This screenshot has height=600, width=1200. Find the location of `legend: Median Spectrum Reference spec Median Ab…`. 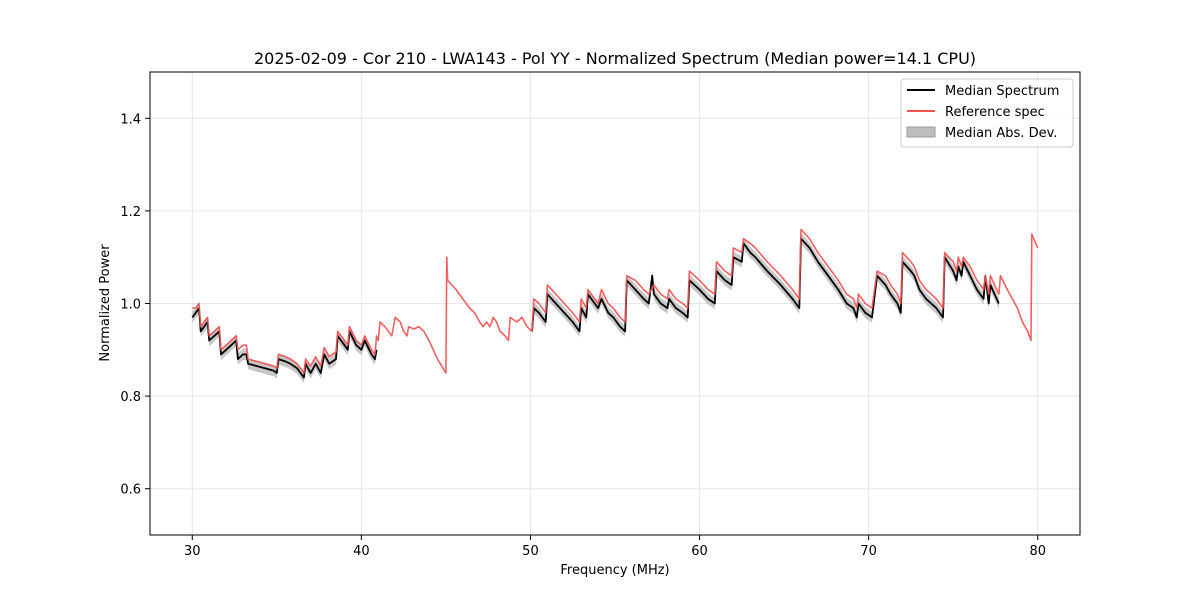

legend: Median Spectrum Reference spec Median Ab… is located at coordinates (987, 113).